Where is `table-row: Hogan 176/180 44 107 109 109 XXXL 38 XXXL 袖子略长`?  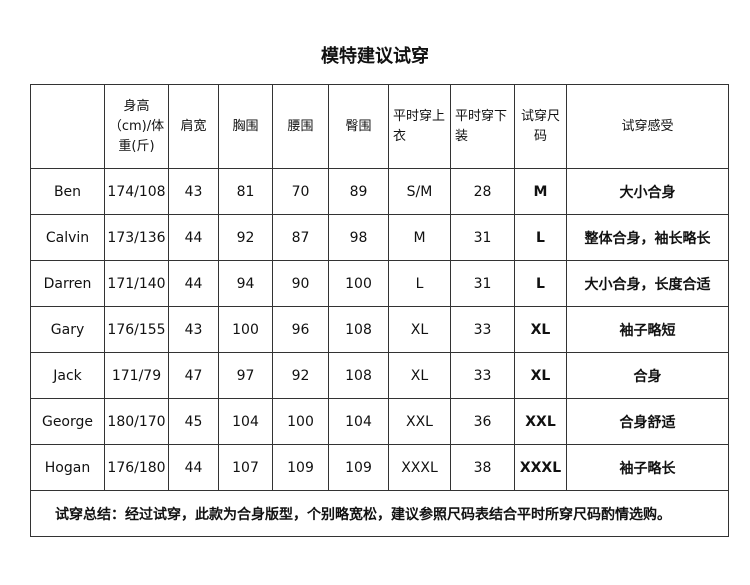 table-row: Hogan 176/180 44 107 109 109 XXXL 38 XXXL 袖子略长 is located at coordinates (379, 467).